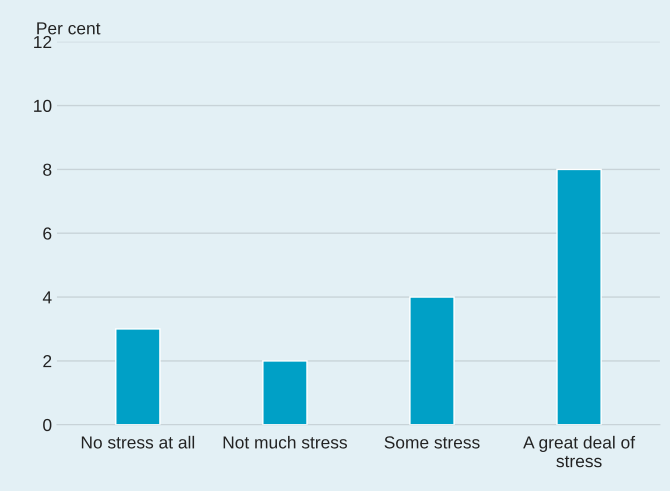 This screenshot has width=670, height=491. What do you see at coordinates (43, 42) in the screenshot?
I see `y-tick-label: 12` at bounding box center [43, 42].